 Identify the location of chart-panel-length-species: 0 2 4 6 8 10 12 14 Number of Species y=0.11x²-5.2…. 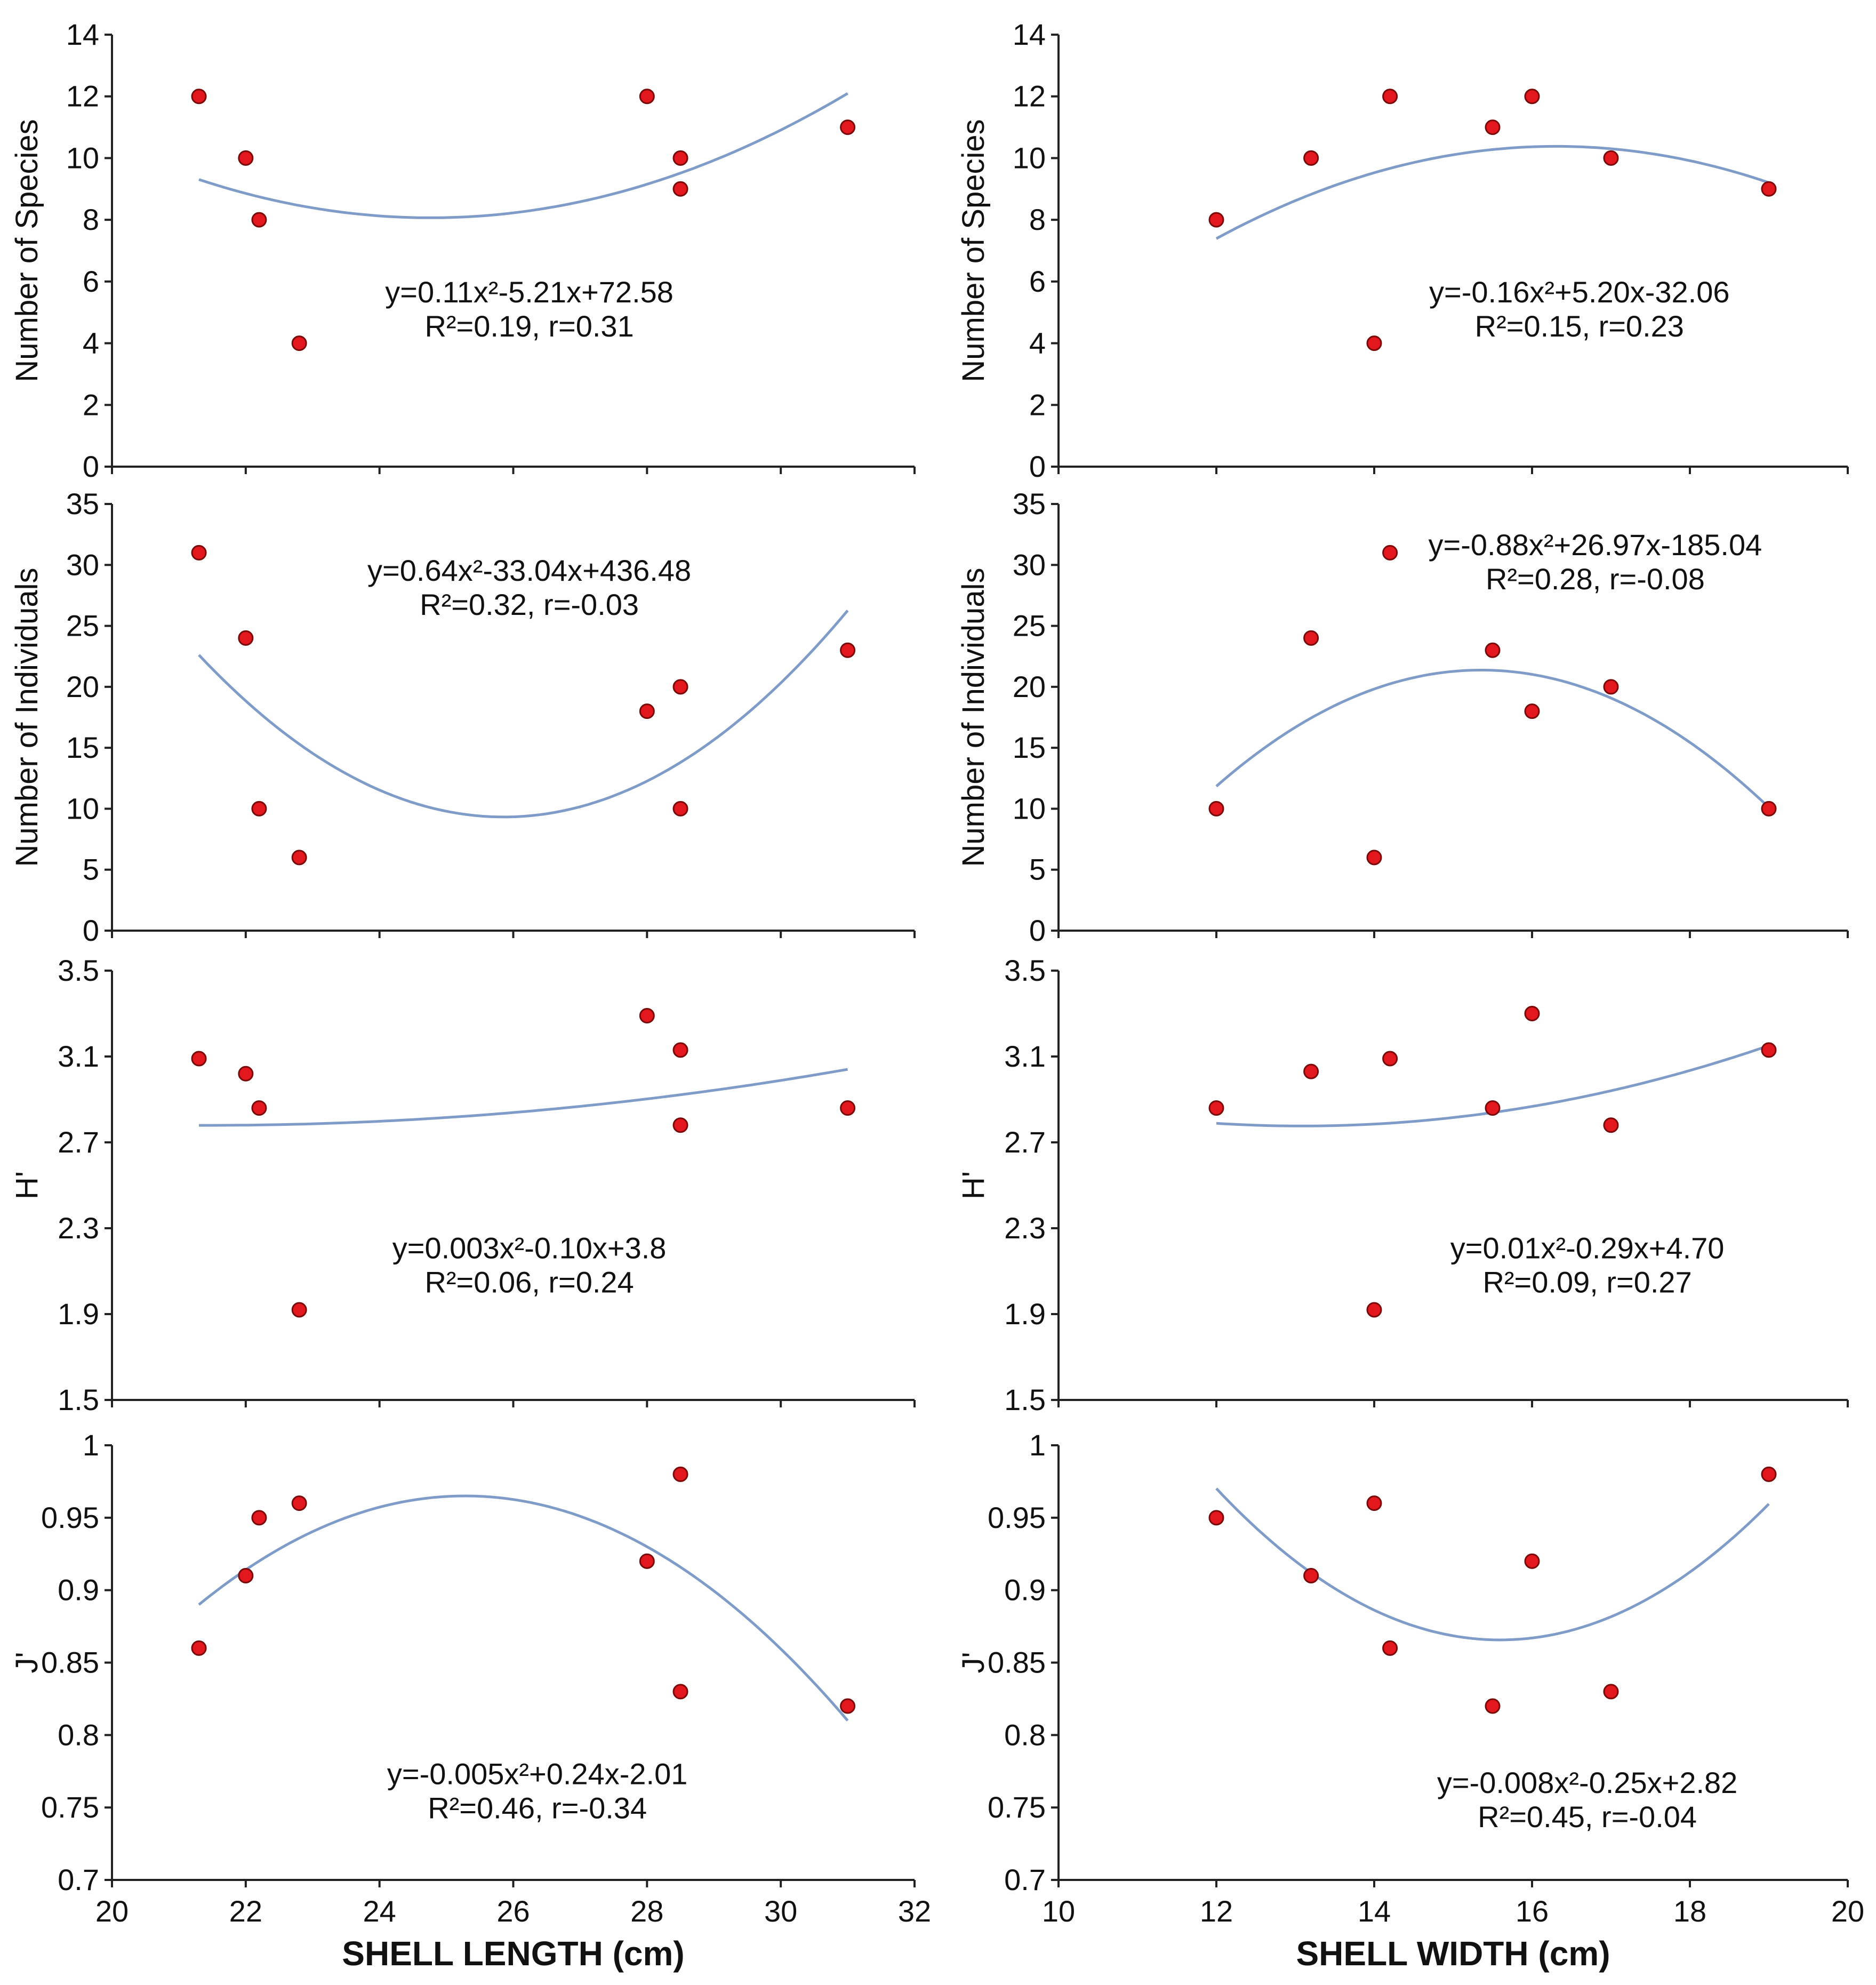
(463, 250).